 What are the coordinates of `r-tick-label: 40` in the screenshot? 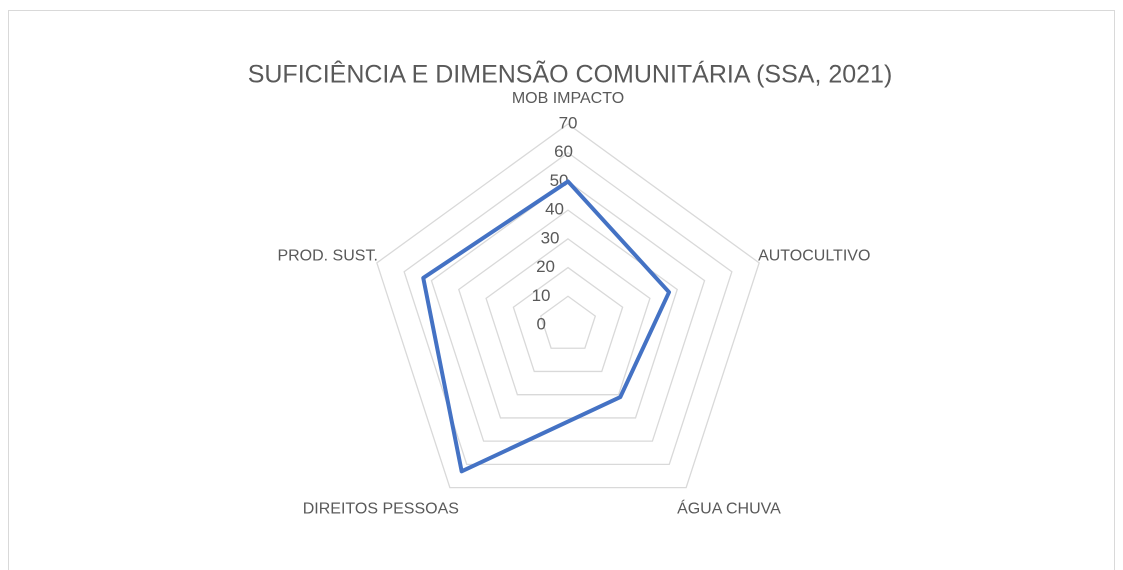 It's located at (554, 209).